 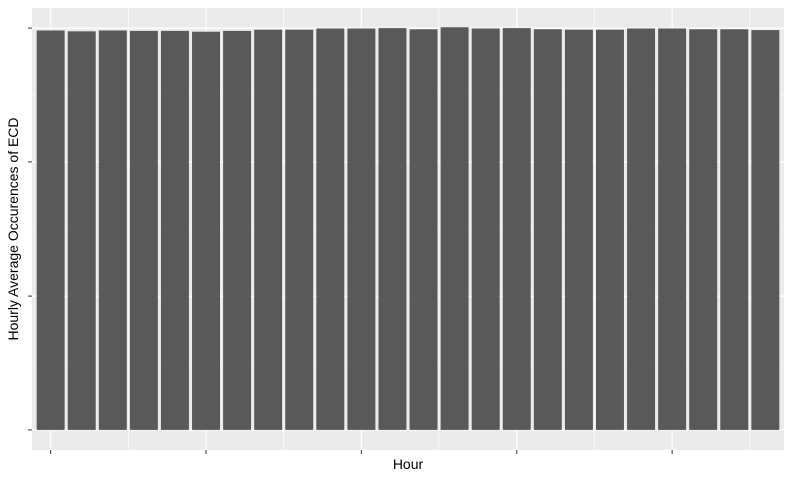 I want to click on x-axis-ticks, so click(x=361, y=452).